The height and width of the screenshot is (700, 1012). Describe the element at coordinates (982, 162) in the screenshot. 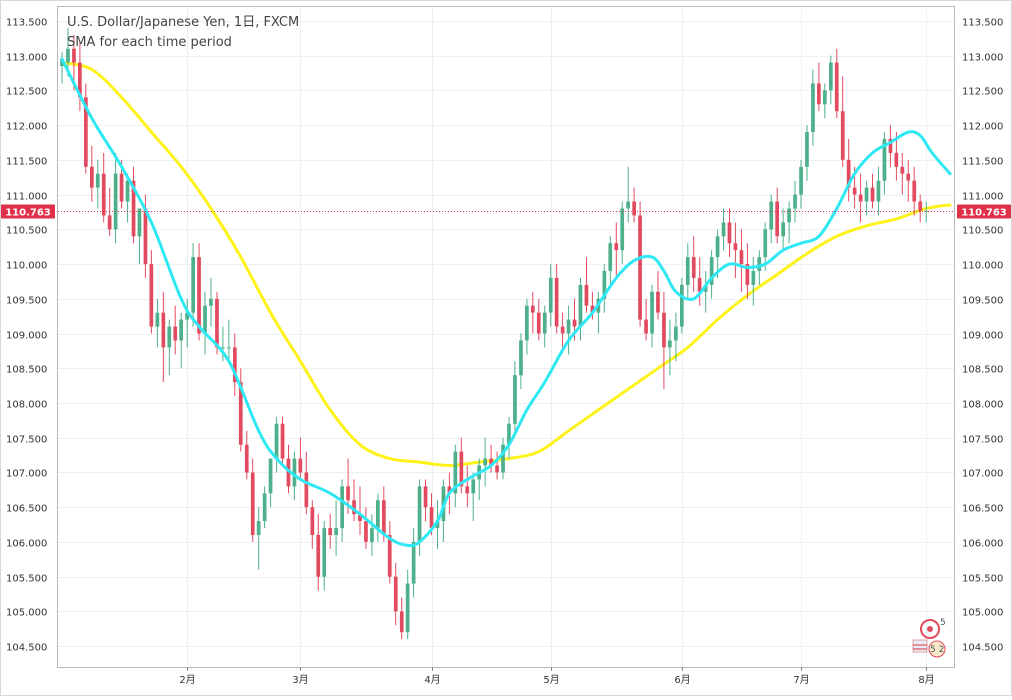

I see `y-tick-label-right: 111.500` at that location.